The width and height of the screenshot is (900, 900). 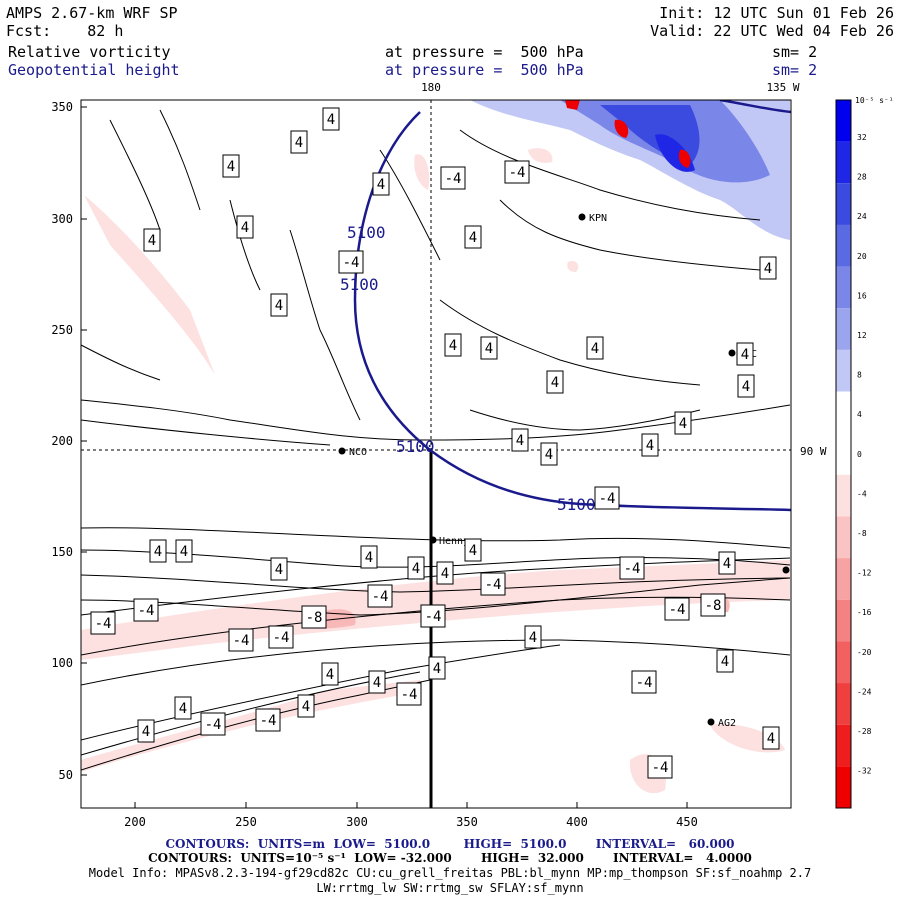 I want to click on forecast-hour: Fcst: 82 h, so click(x=65, y=31).